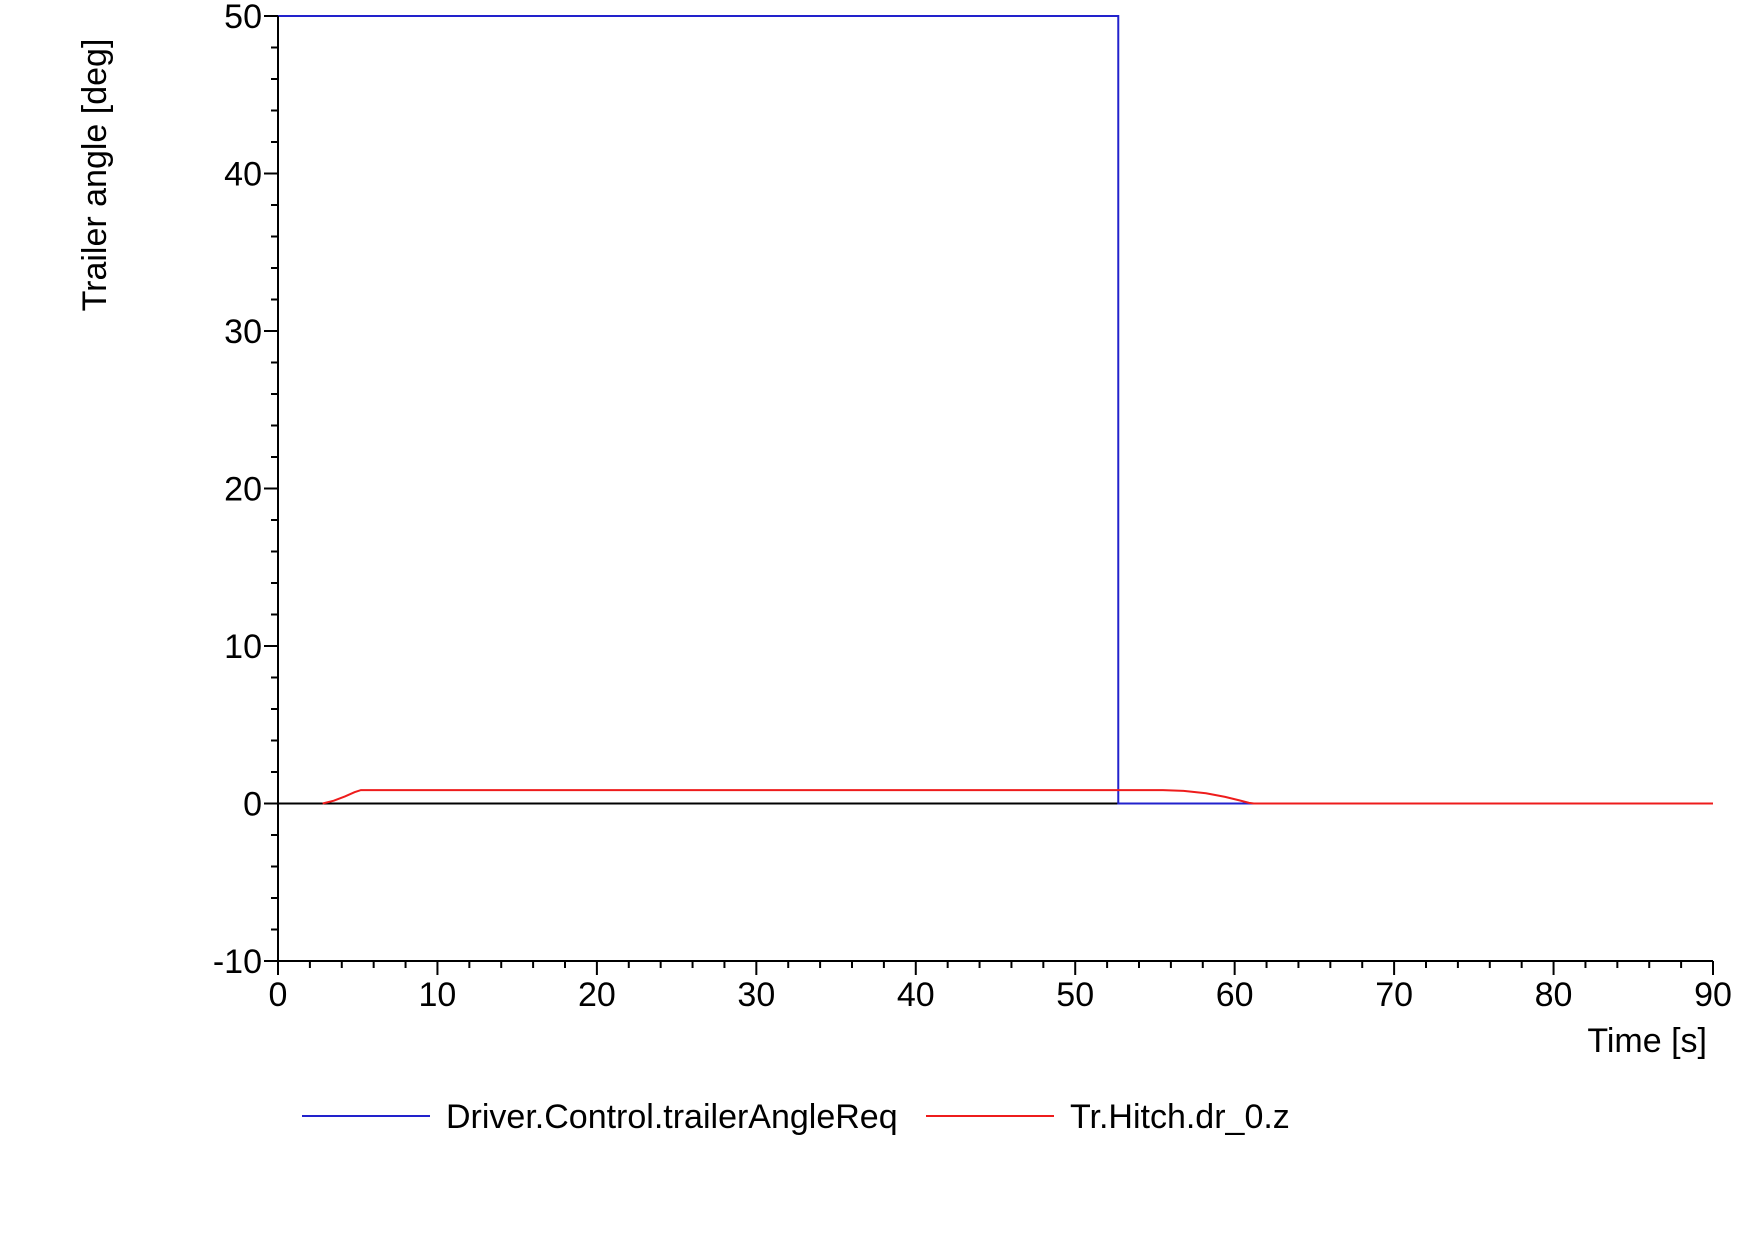  I want to click on y-tick-label: 40, so click(243, 175).